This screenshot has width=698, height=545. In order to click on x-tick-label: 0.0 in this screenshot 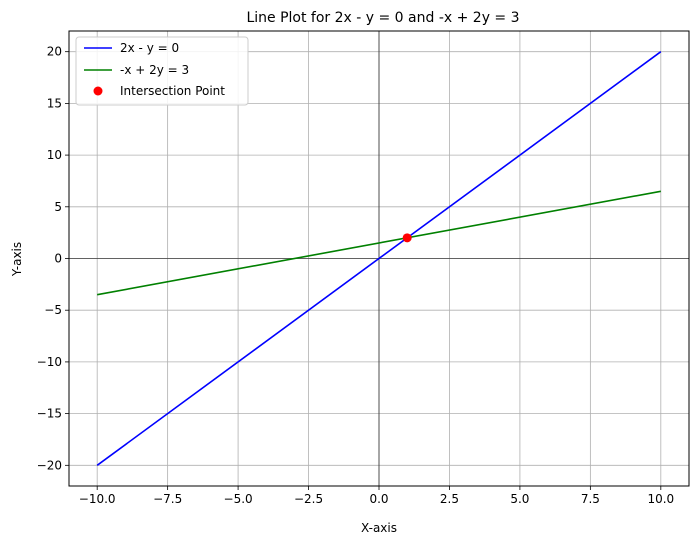, I will do `click(378, 499)`.